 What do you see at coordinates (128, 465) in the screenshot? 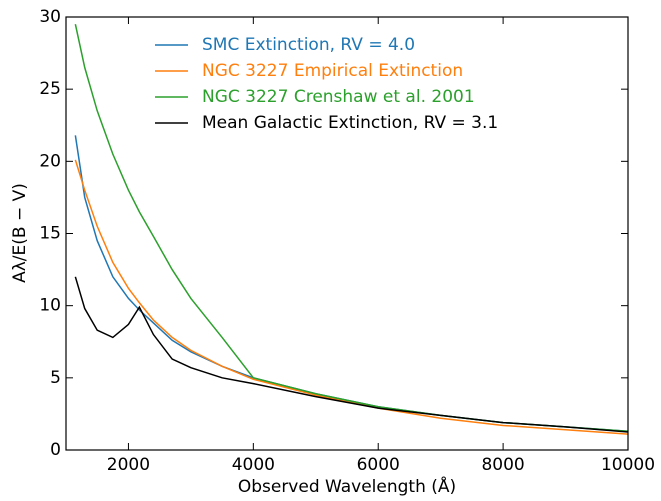
I see `x-tick-label: 2000` at bounding box center [128, 465].